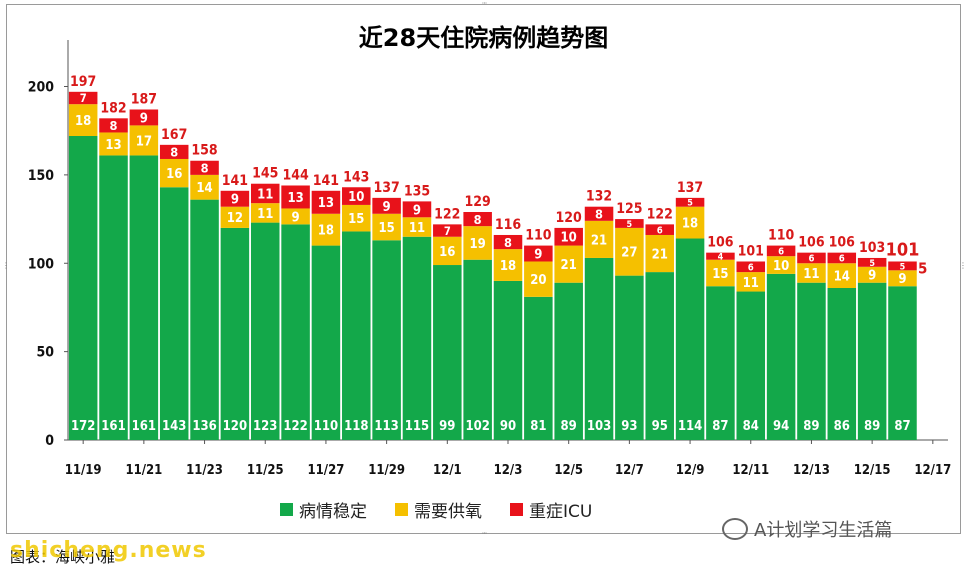  Describe the element at coordinates (629, 253) in the screenshot. I see `data-label: 27` at that location.